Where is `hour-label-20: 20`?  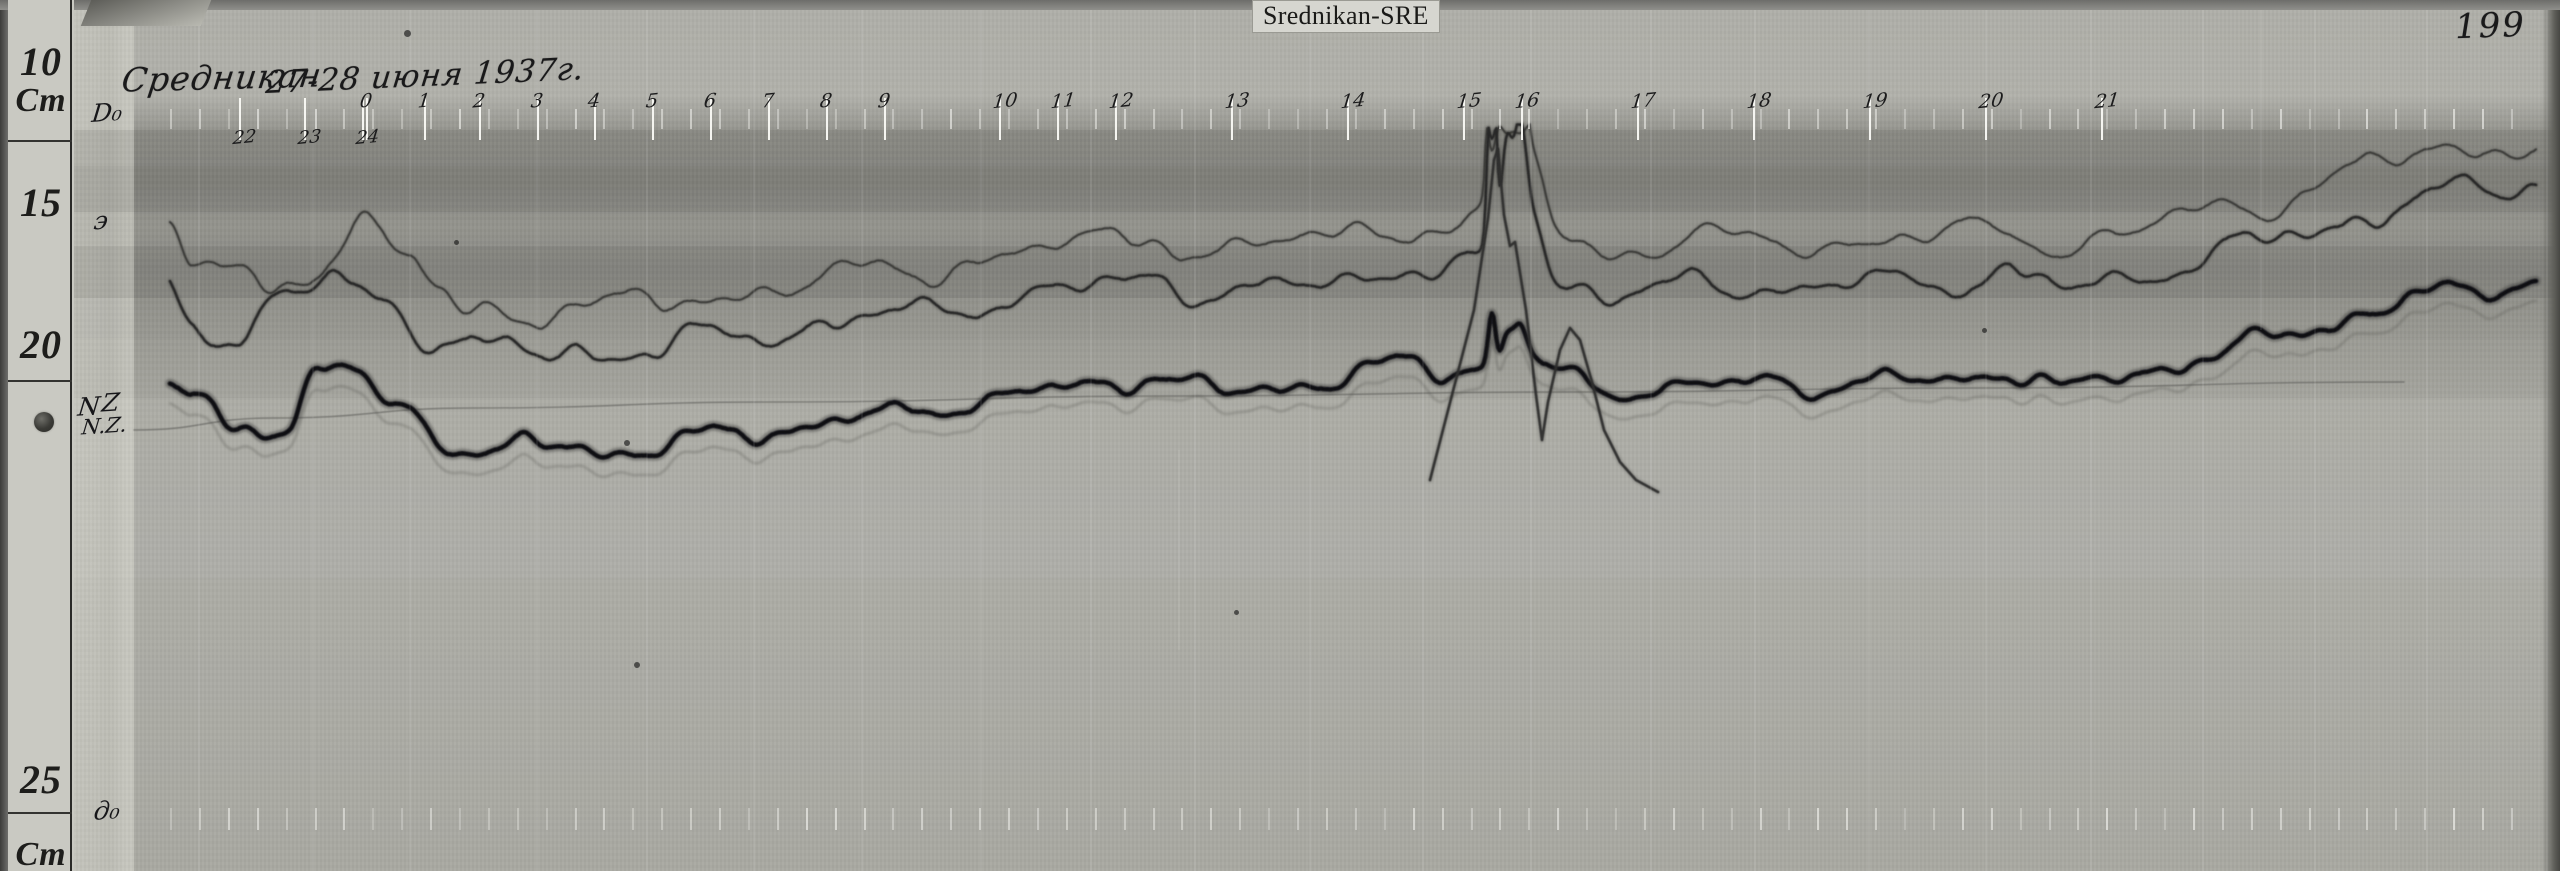 hour-label-20: 20 is located at coordinates (1991, 101).